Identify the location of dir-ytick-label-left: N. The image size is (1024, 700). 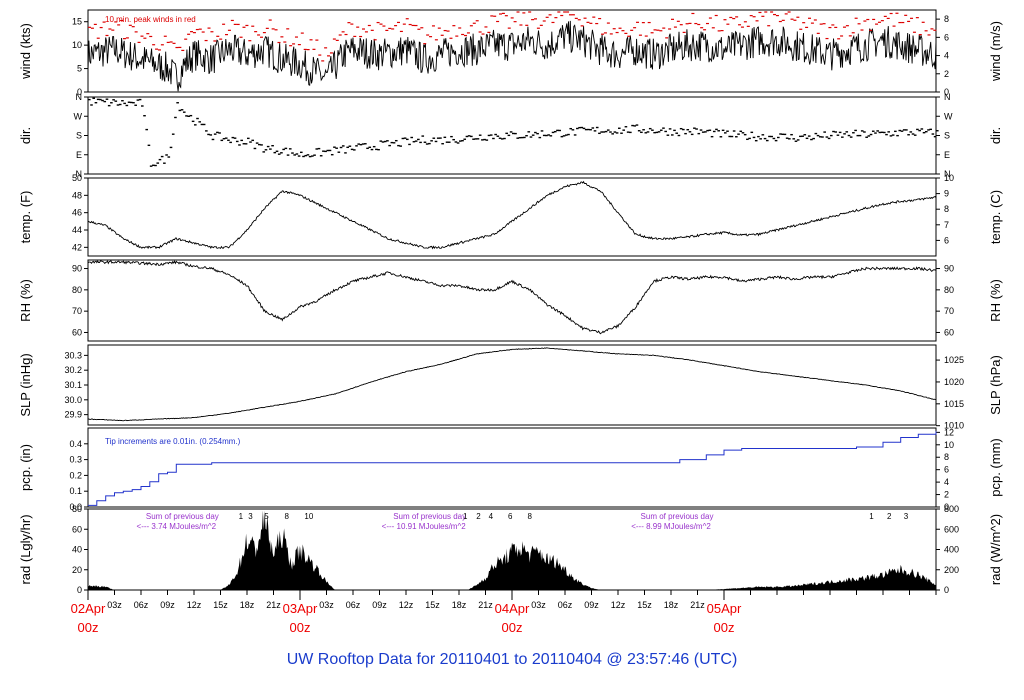
(79, 97).